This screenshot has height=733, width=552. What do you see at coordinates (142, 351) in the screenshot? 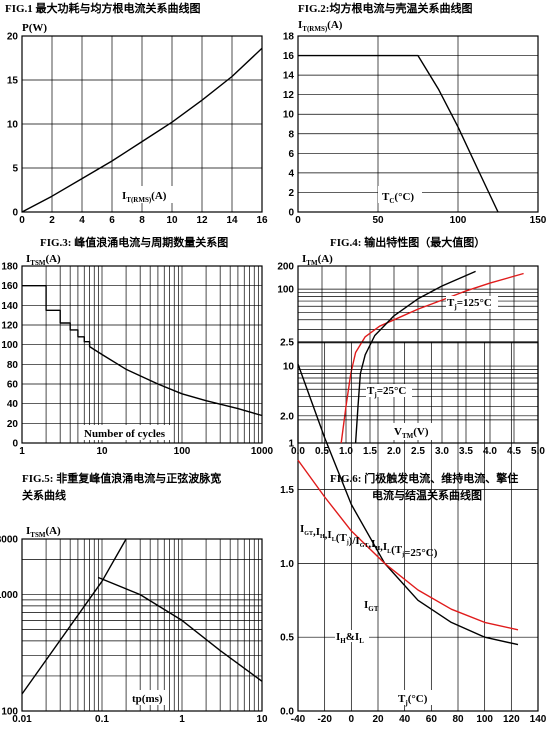
I see `fig3-series-0-line` at bounding box center [142, 351].